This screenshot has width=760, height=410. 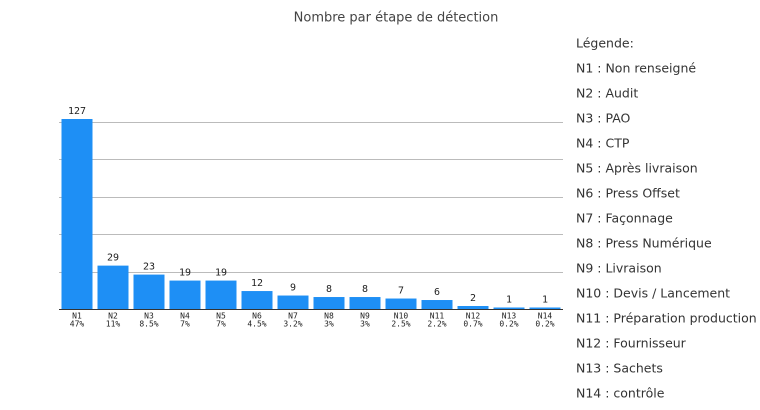 What do you see at coordinates (637, 168) in the screenshot?
I see `legend-item: N5 : Après livraison` at bounding box center [637, 168].